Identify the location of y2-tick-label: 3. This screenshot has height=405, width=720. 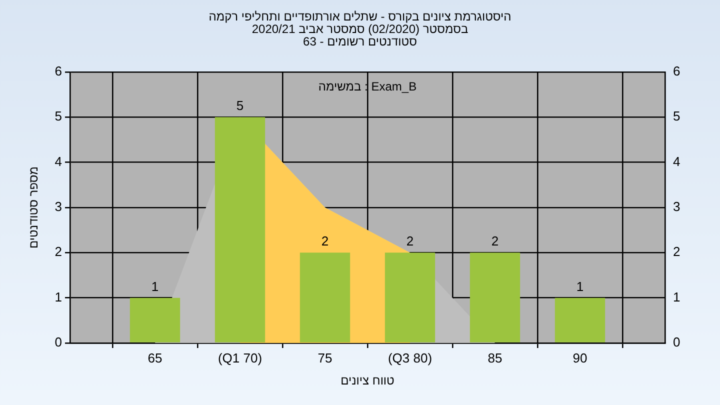
(676, 206).